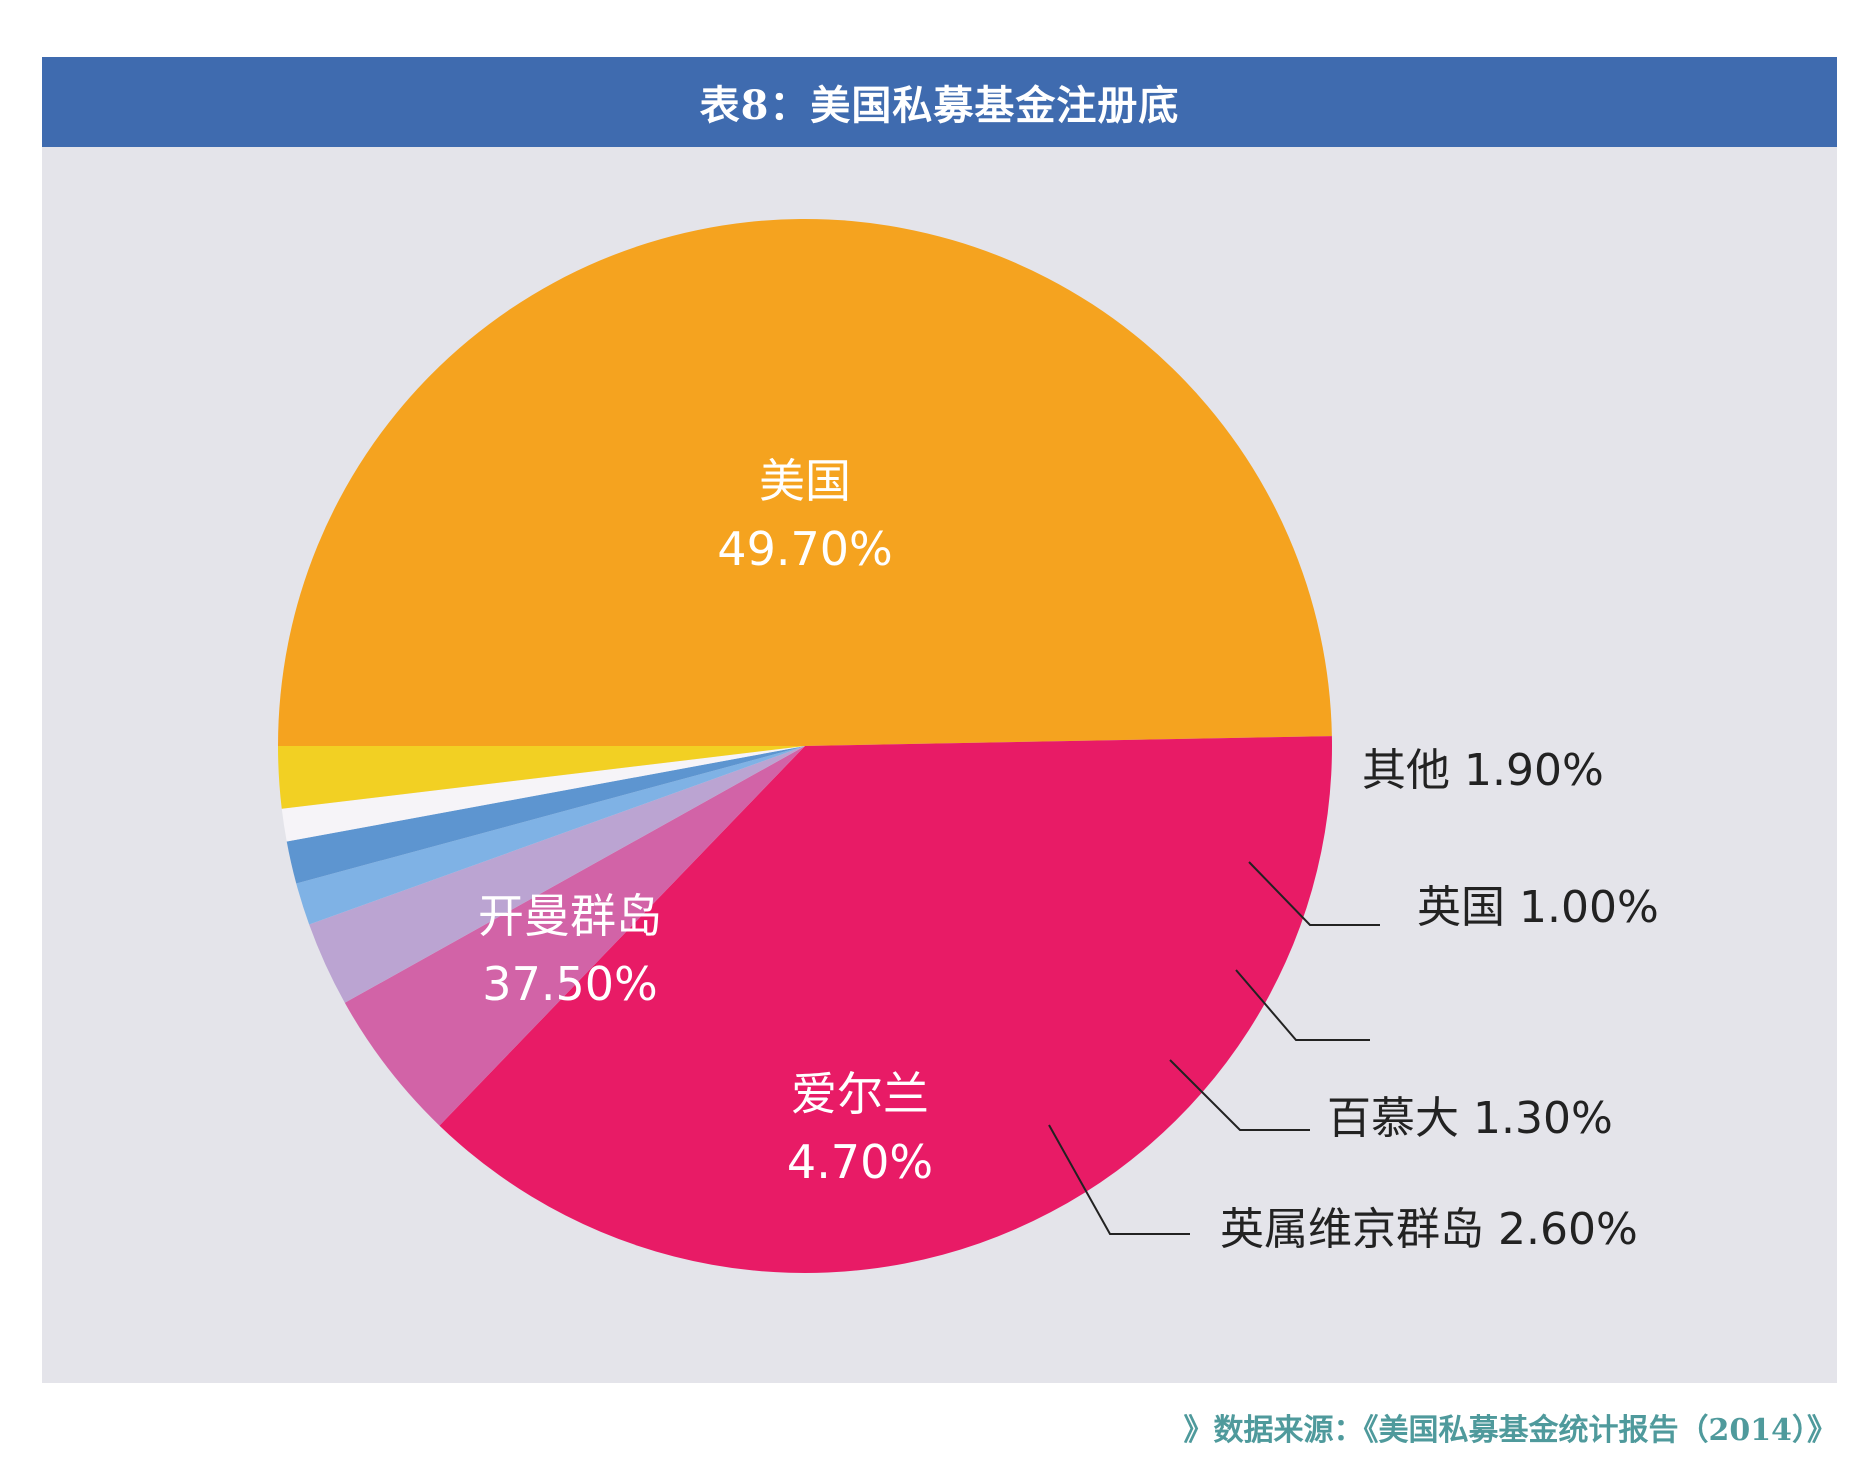  Describe the element at coordinates (1483, 770) in the screenshot. I see `slice-outside-label: 其他 1.90%` at that location.